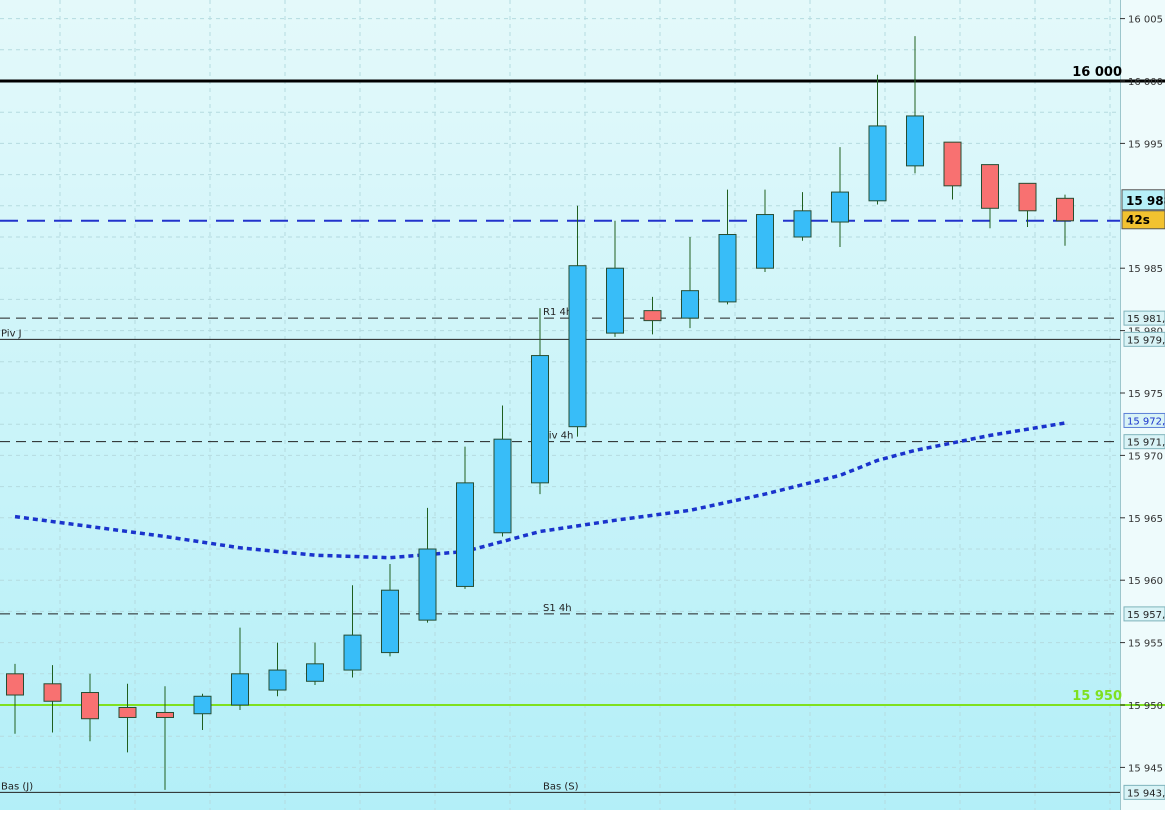  What do you see at coordinates (557, 312) in the screenshot?
I see `level-label-mid-r1_4h: R1 4h` at bounding box center [557, 312].